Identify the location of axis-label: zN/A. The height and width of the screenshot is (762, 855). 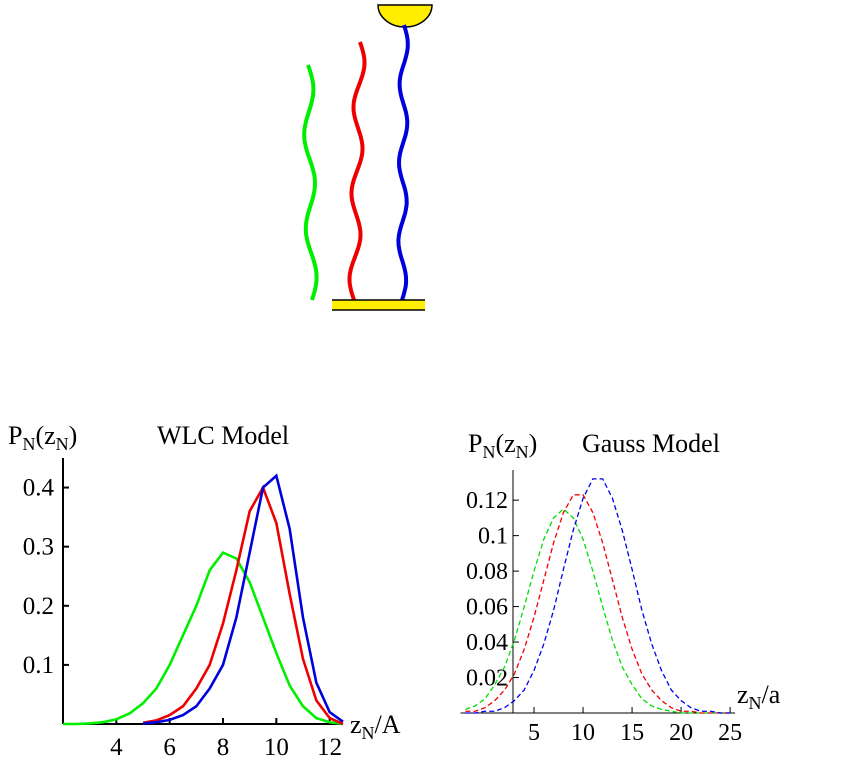
(375, 726).